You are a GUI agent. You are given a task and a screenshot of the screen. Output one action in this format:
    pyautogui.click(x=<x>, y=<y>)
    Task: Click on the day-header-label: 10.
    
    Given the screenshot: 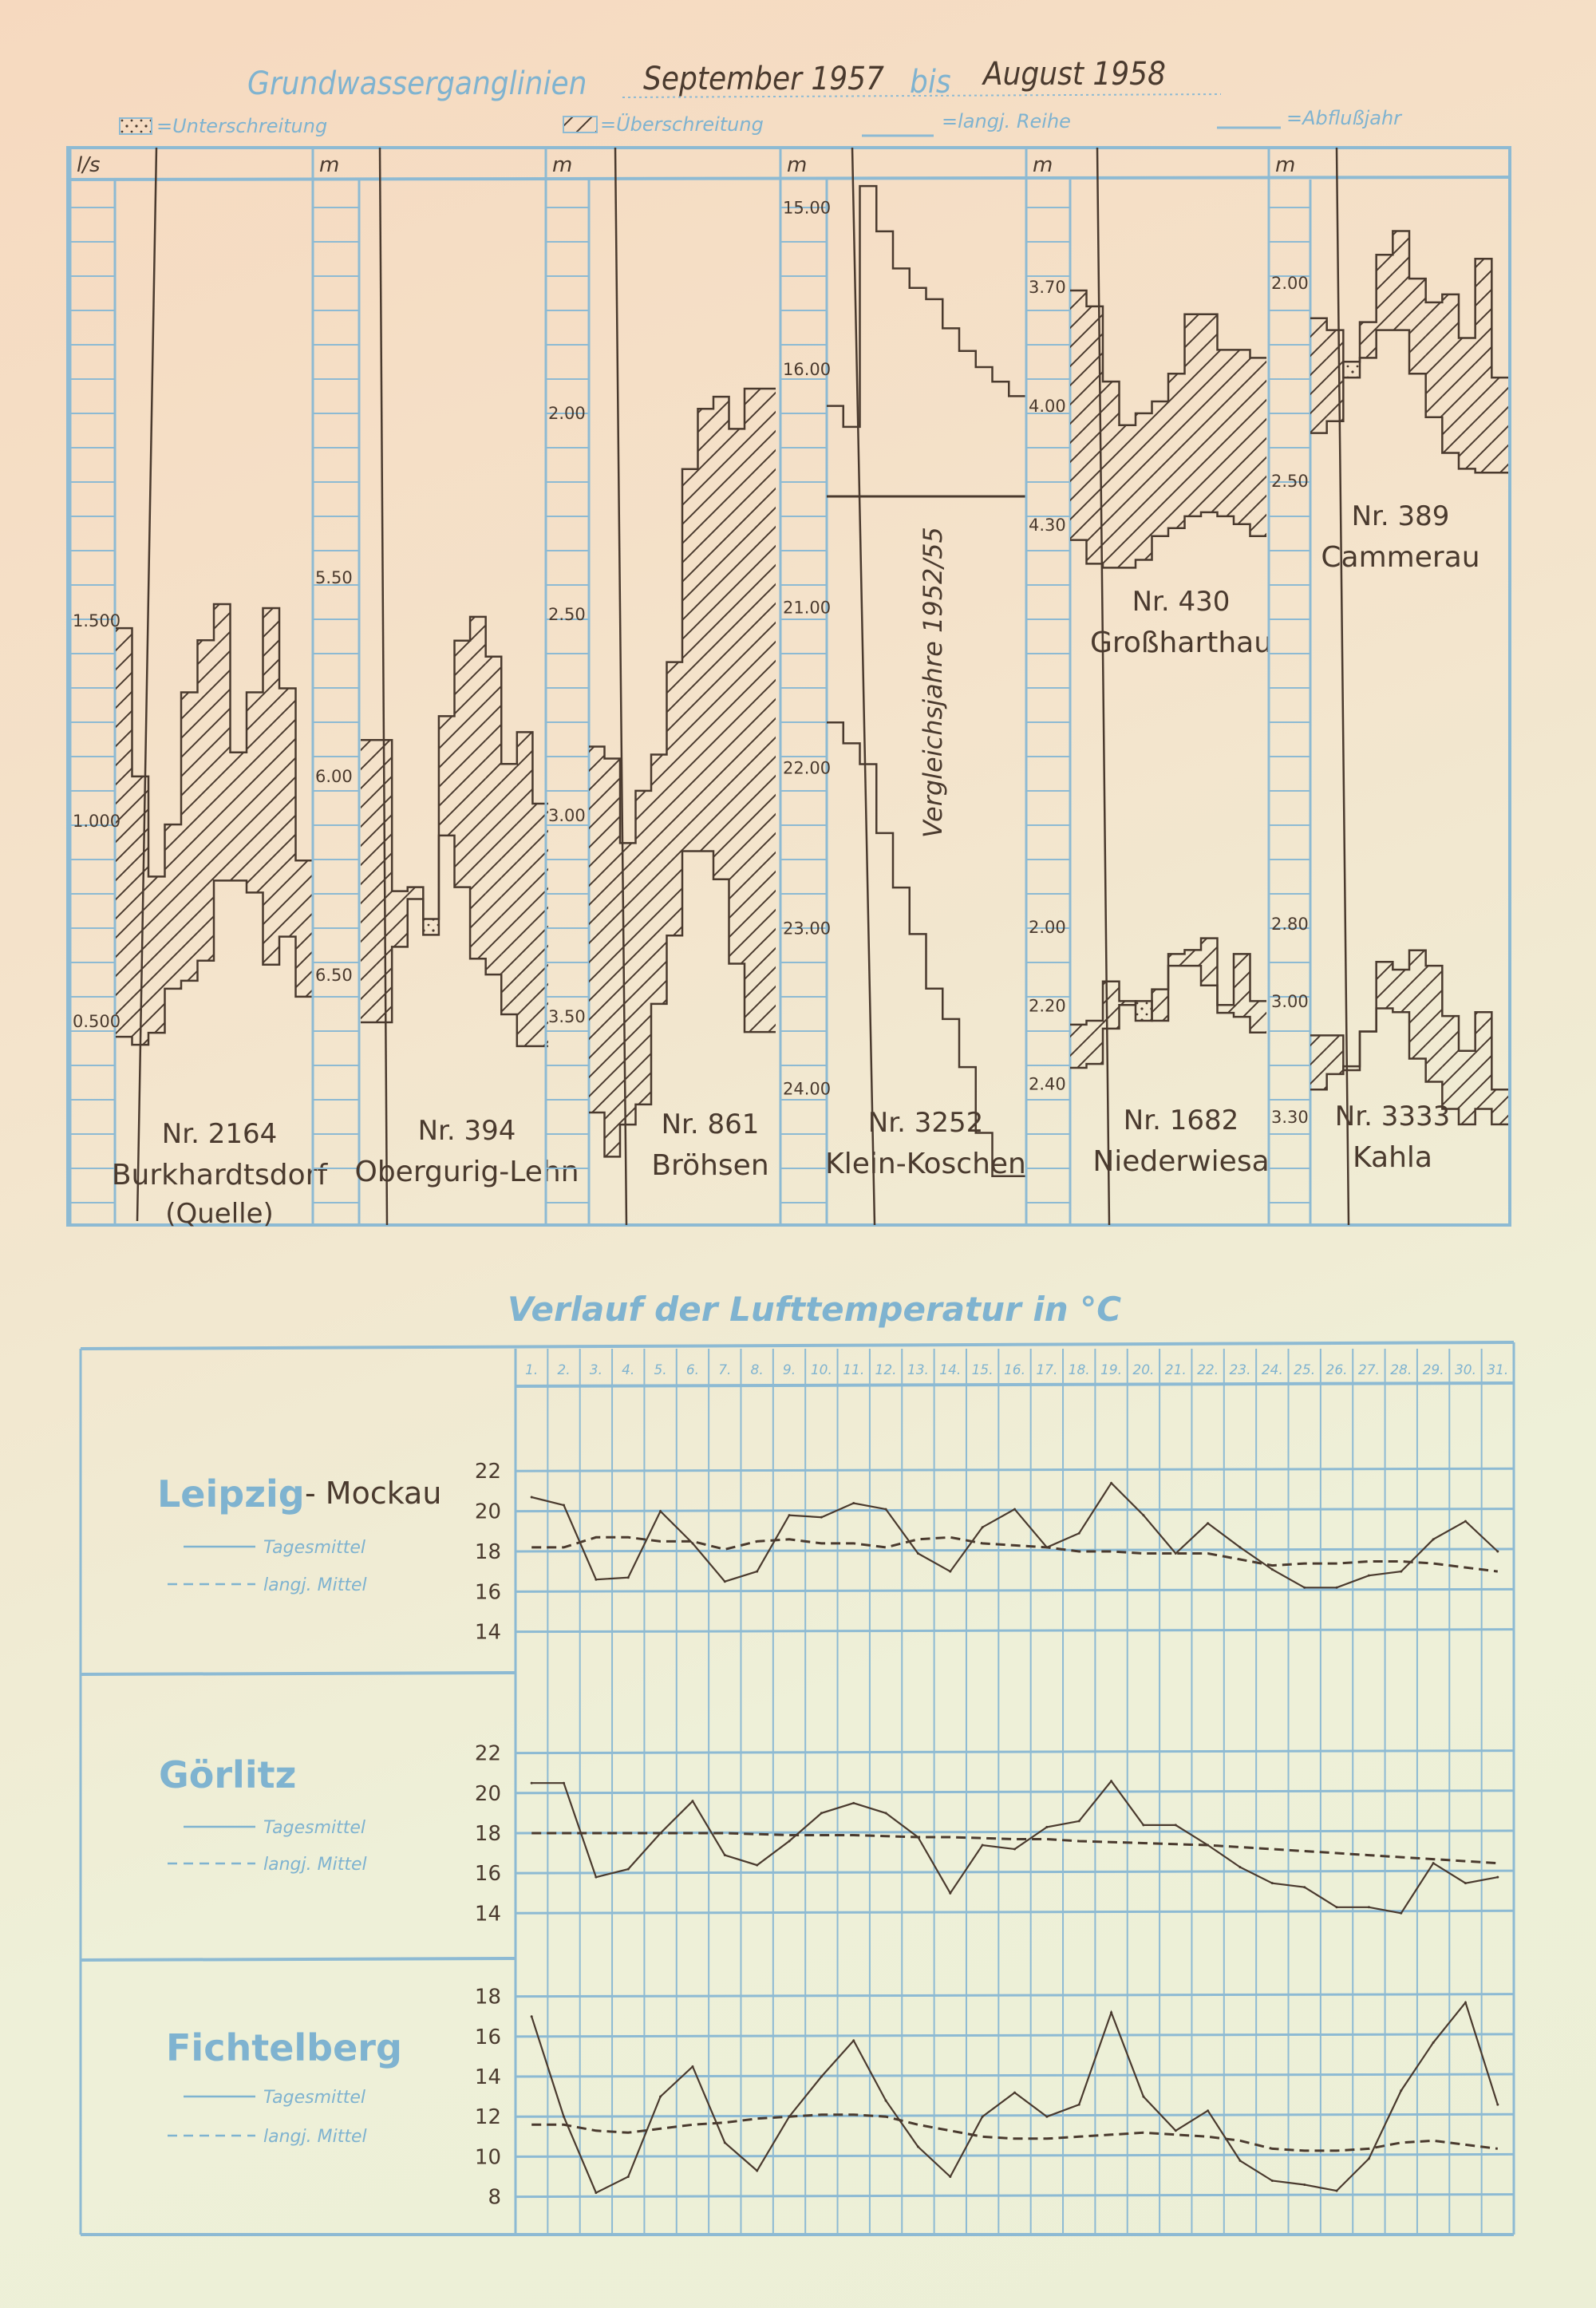 What is the action you would take?
    pyautogui.click(x=821, y=1370)
    